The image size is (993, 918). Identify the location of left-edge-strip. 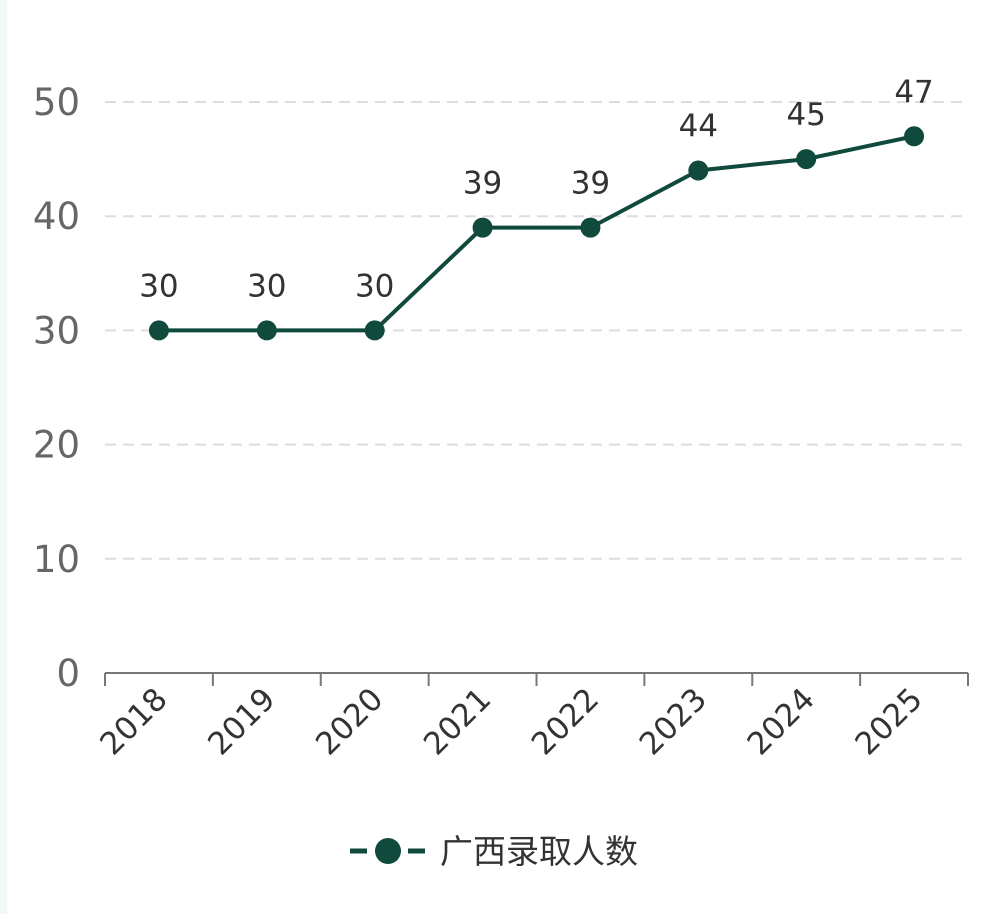
(3, 457).